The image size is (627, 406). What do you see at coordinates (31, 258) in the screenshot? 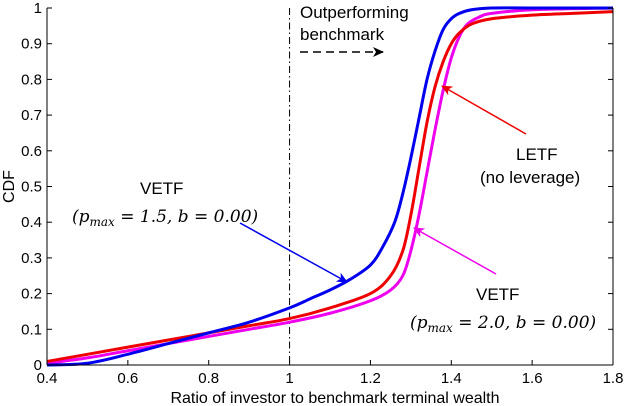
I see `y-tick-label: 0.3` at bounding box center [31, 258].